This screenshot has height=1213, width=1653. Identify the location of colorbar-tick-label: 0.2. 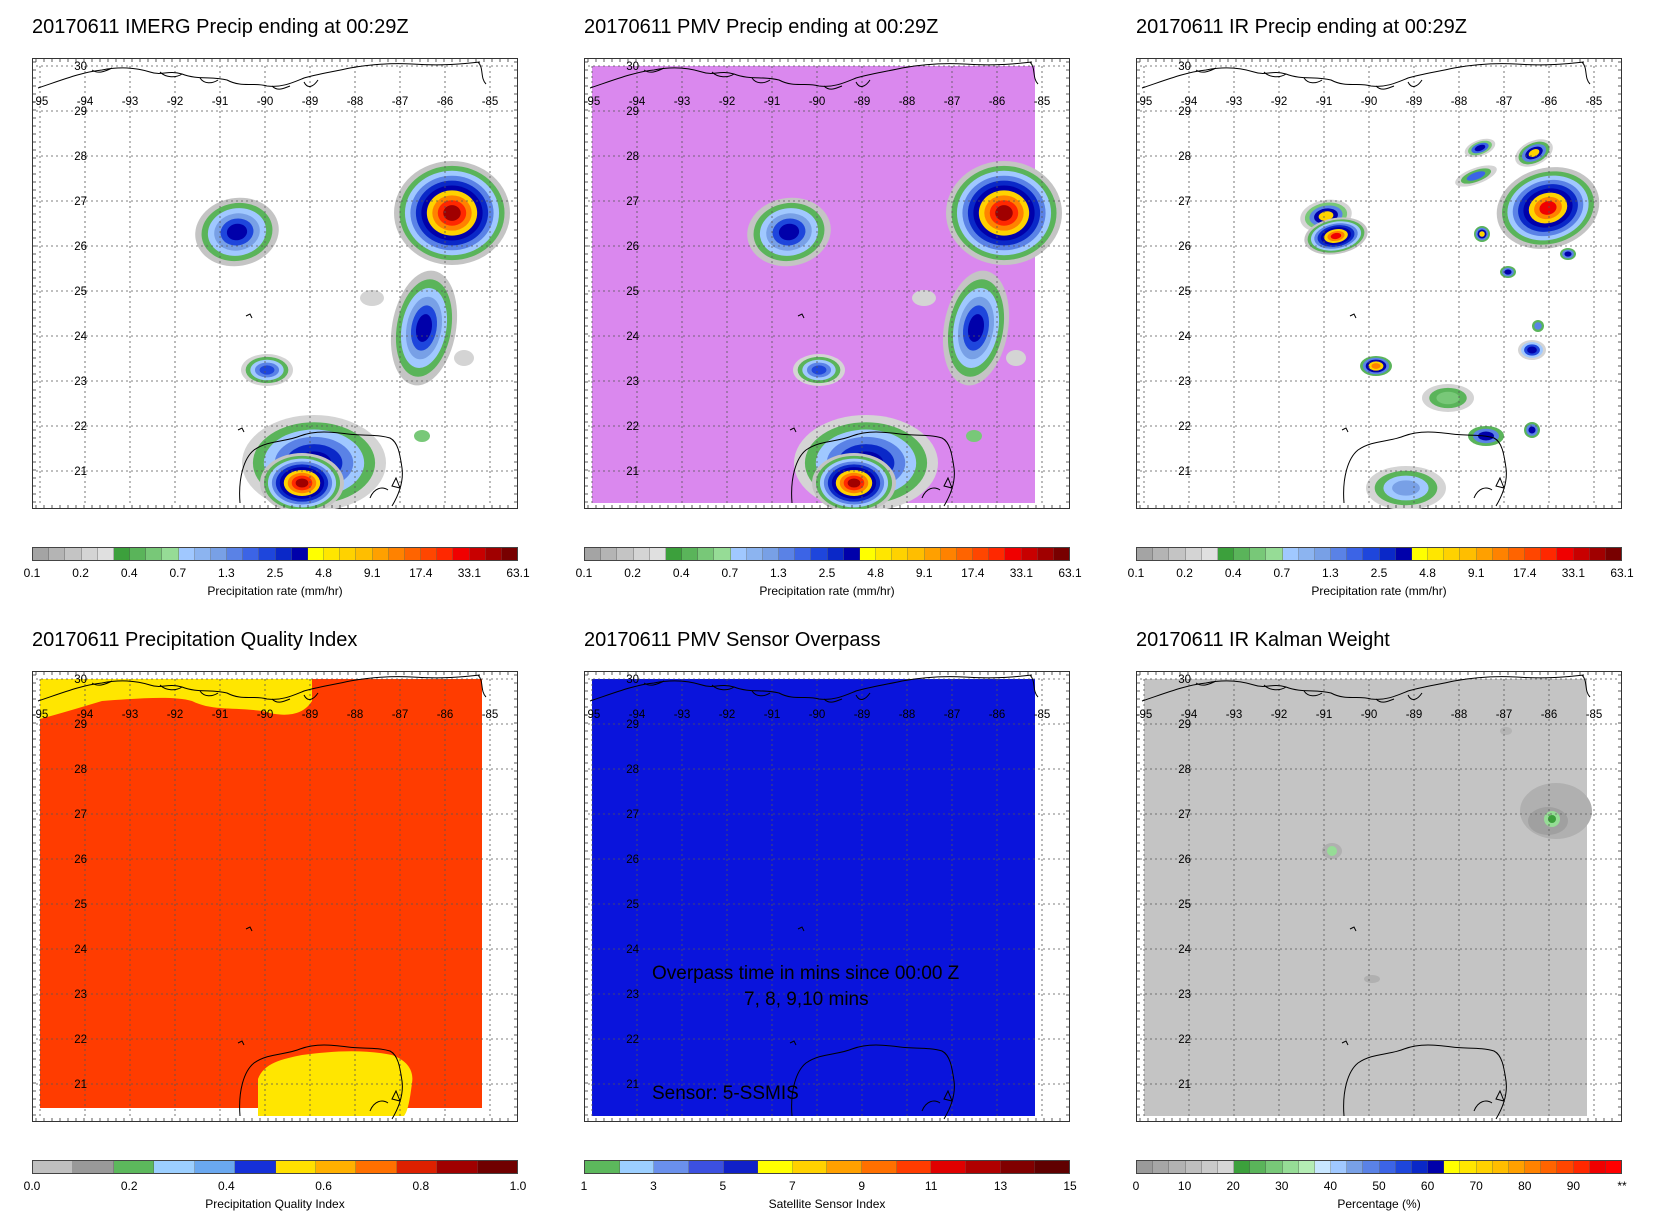
(80, 573).